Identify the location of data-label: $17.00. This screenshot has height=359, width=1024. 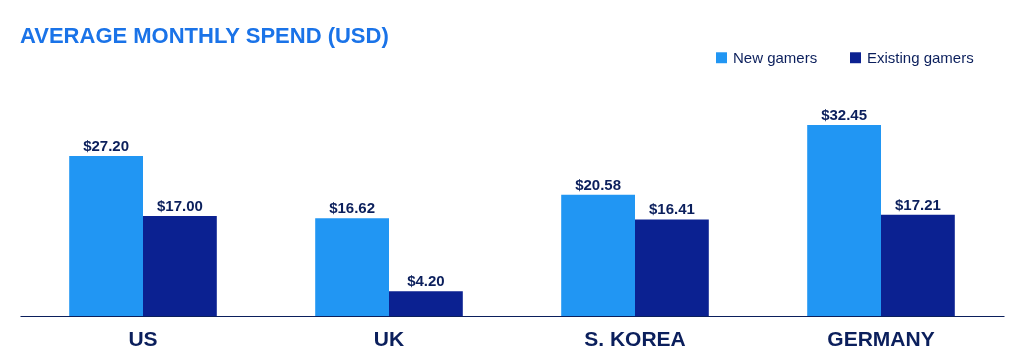
(179, 205).